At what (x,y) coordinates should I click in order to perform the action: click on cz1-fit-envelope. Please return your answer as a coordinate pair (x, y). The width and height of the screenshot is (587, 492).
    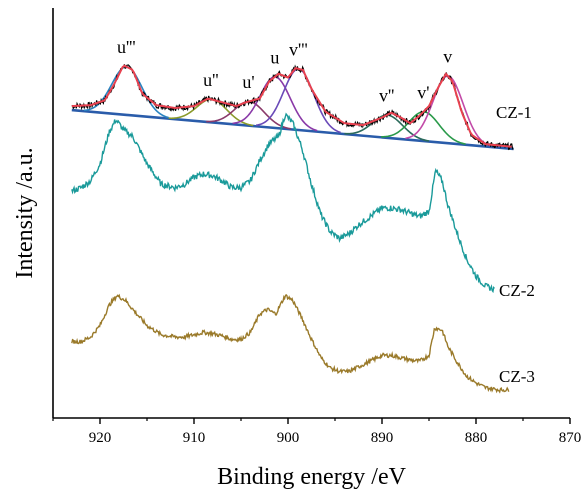
    Looking at the image, I should click on (291, 106).